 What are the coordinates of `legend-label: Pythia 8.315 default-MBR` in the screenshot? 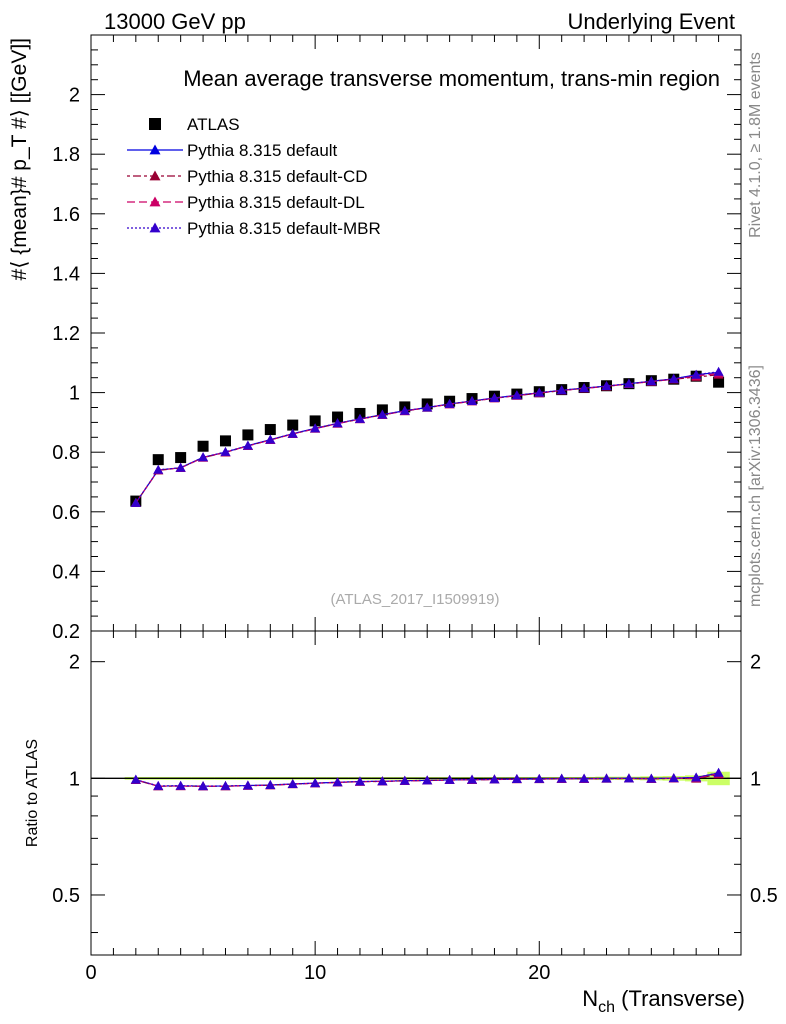 It's located at (284, 228).